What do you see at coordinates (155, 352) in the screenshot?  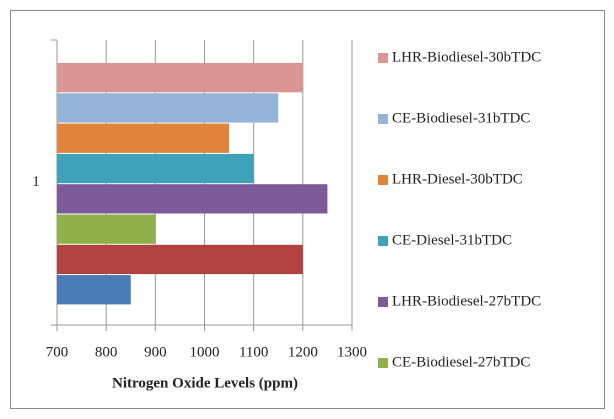 I see `x-tick-label: 900` at bounding box center [155, 352].